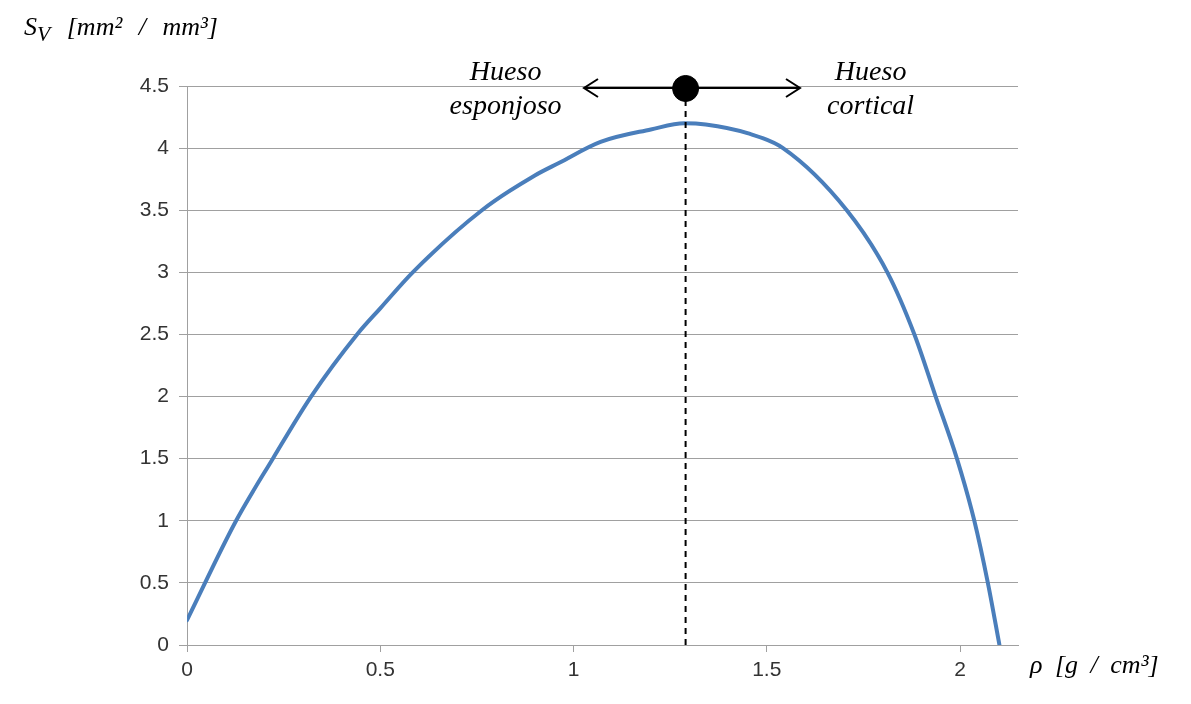 The width and height of the screenshot is (1191, 704). Describe the element at coordinates (960, 669) in the screenshot. I see `x-tick-label: 2` at that location.